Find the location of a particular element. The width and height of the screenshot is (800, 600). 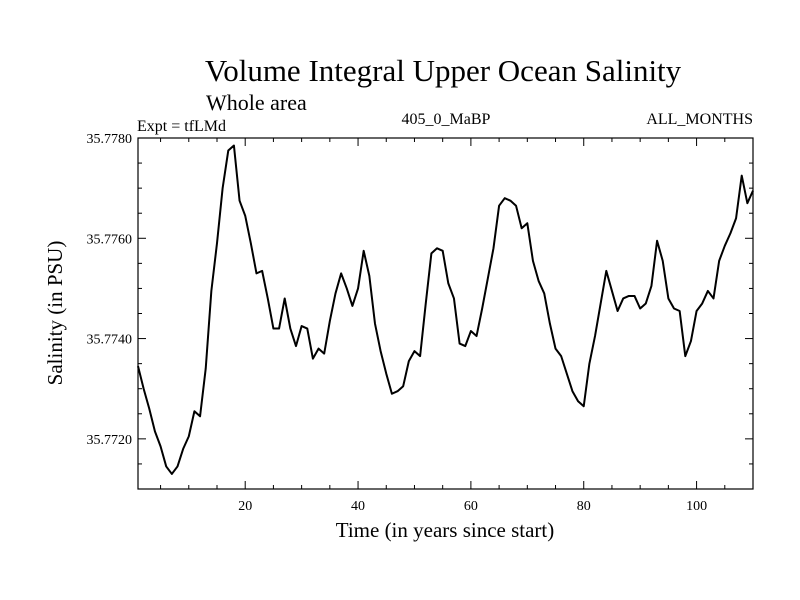

chart-subtitle: Whole area is located at coordinates (256, 102).